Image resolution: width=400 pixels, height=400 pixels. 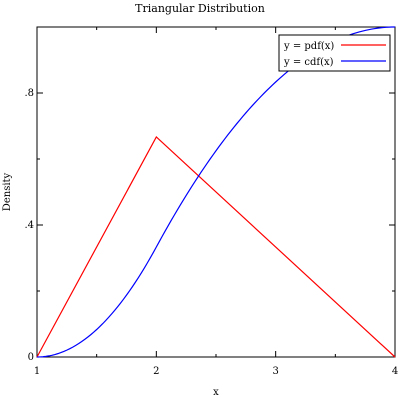 What do you see at coordinates (29, 93) in the screenshot?
I see `y-tick-label: .8` at bounding box center [29, 93].